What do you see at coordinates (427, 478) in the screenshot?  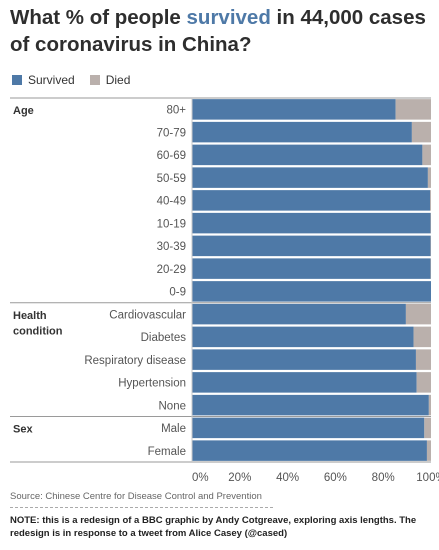 I see `x-tick-label-100: 100%` at bounding box center [427, 478].